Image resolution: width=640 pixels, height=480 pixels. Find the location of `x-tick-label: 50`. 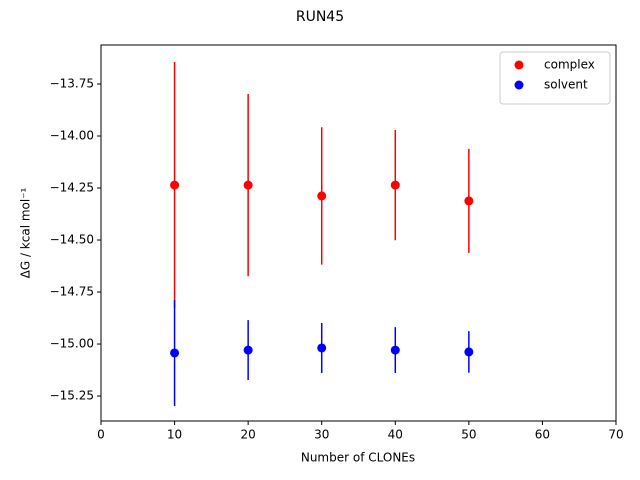

x-tick-label: 50 is located at coordinates (468, 435).